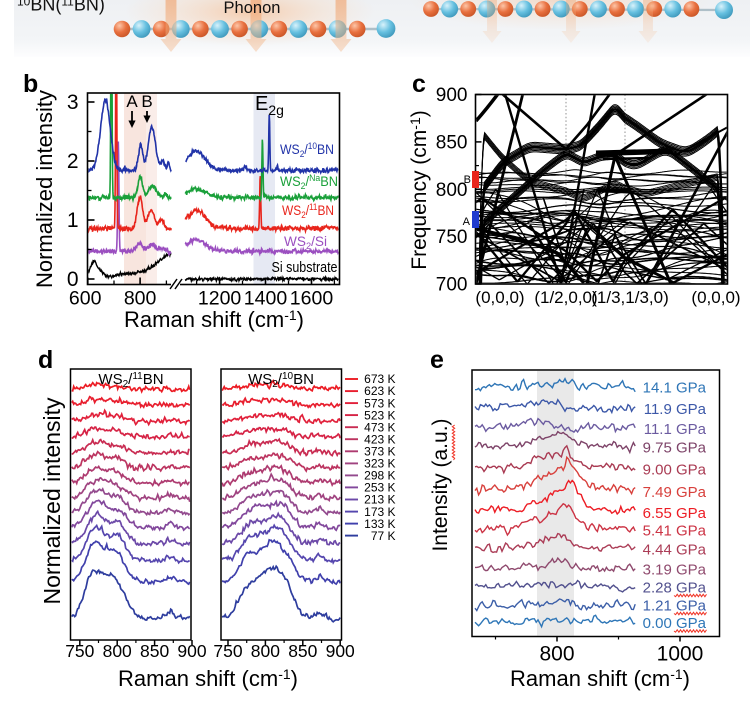  Describe the element at coordinates (252, 8) in the screenshot. I see `svg-text: Phonon` at that location.